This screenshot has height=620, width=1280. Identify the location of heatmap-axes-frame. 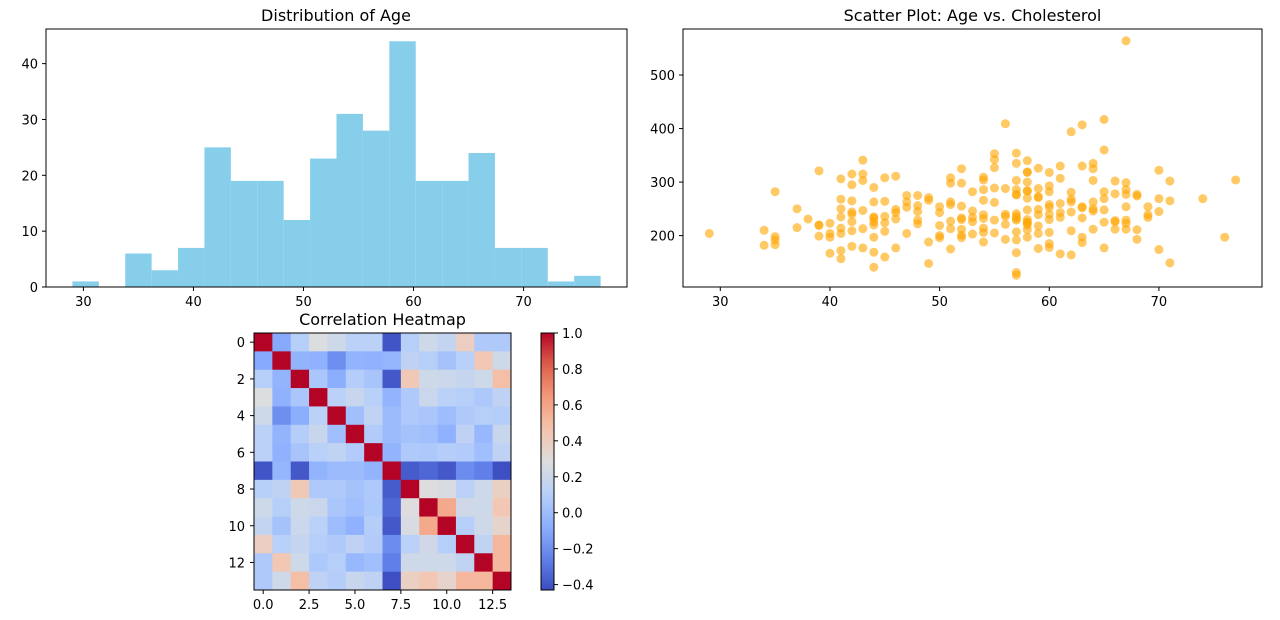
(382, 461).